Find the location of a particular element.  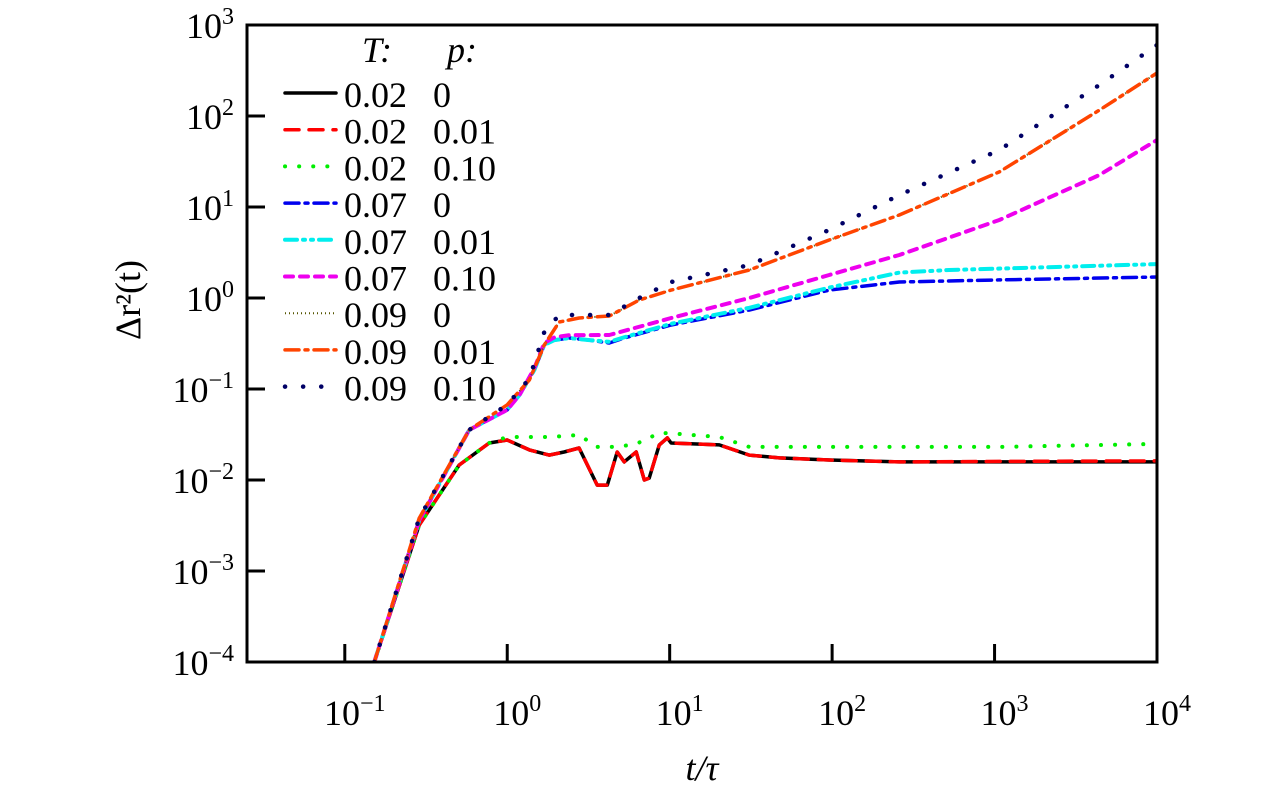

y-axis-label: Δr²(t) is located at coordinates (128, 300).